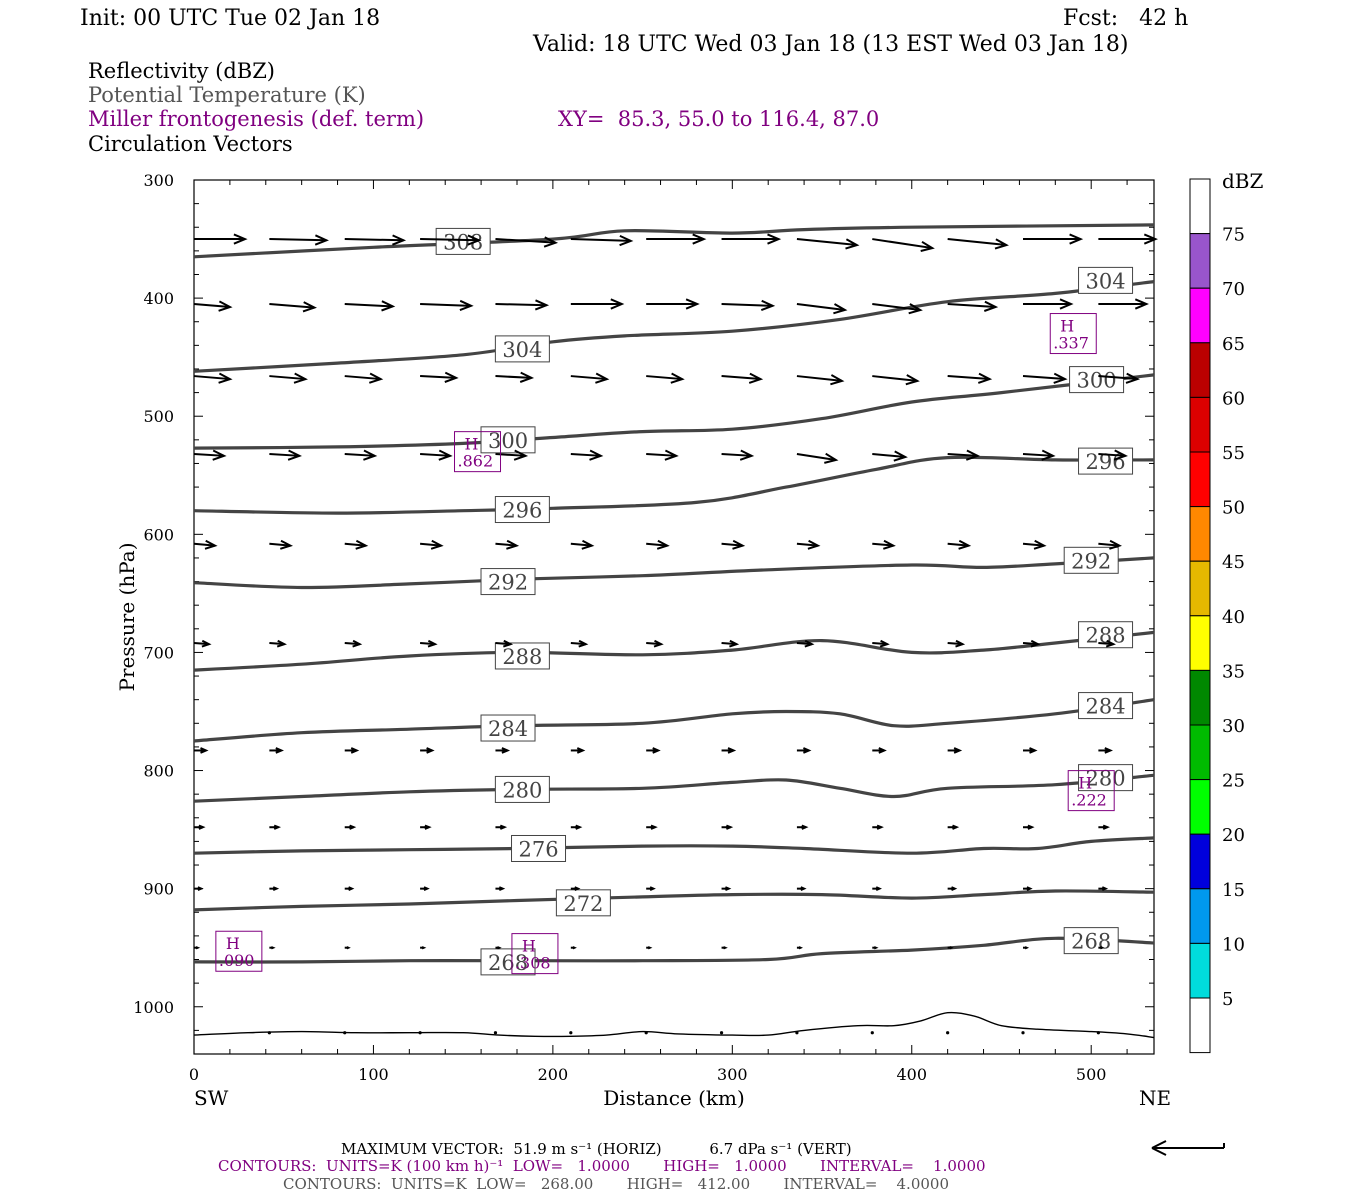  Describe the element at coordinates (1233, 726) in the screenshot. I see `colorbar-label: 30` at that location.